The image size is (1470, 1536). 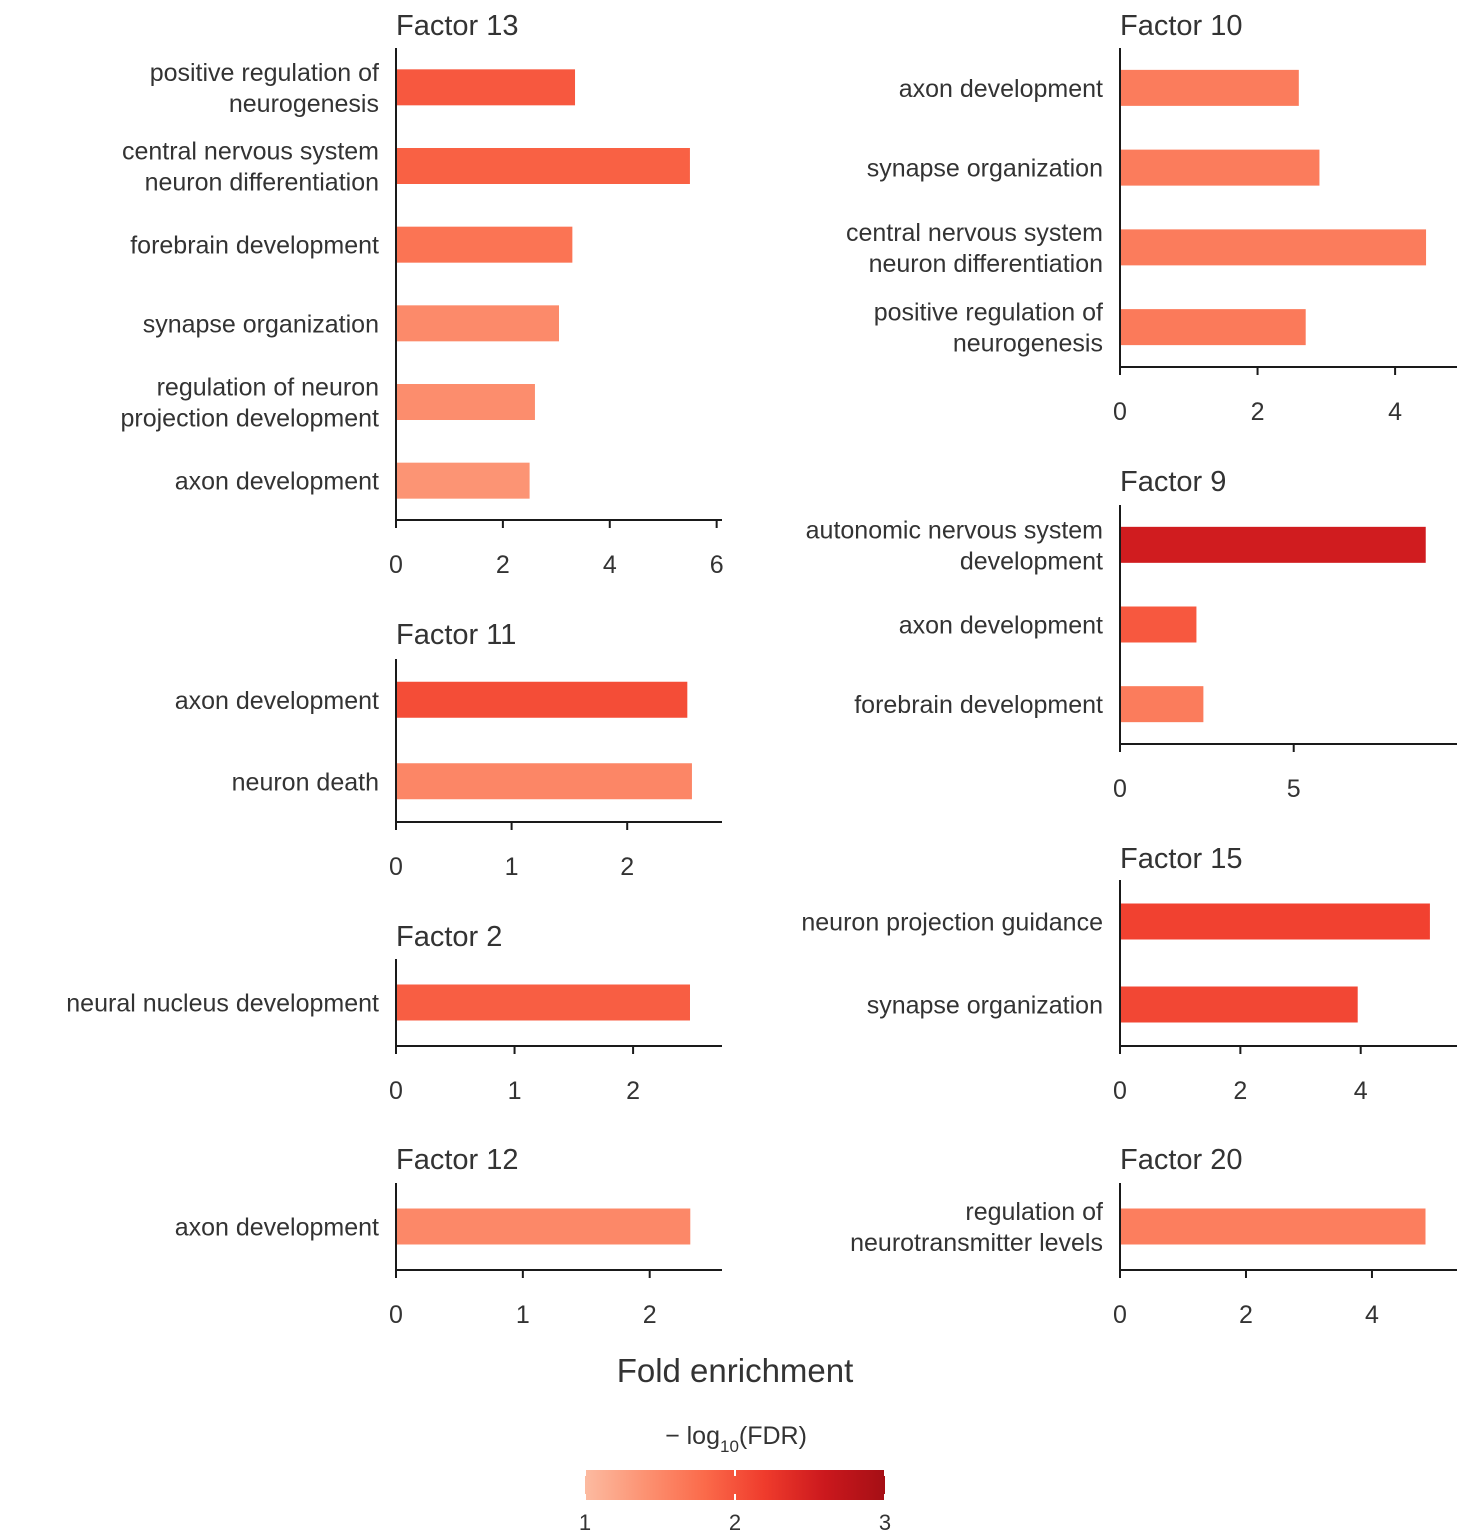 What do you see at coordinates (735, 1370) in the screenshot?
I see `x-axis-label: Fold enrichment` at bounding box center [735, 1370].